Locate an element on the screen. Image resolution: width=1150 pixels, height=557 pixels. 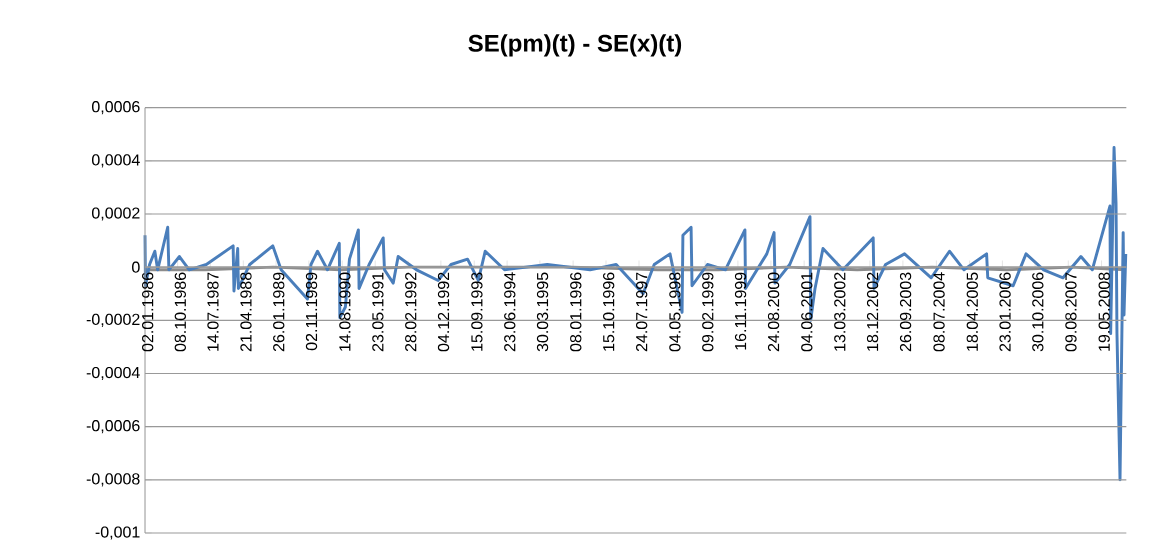
x-tick-label: 21.04.1988 is located at coordinates (246, 312).